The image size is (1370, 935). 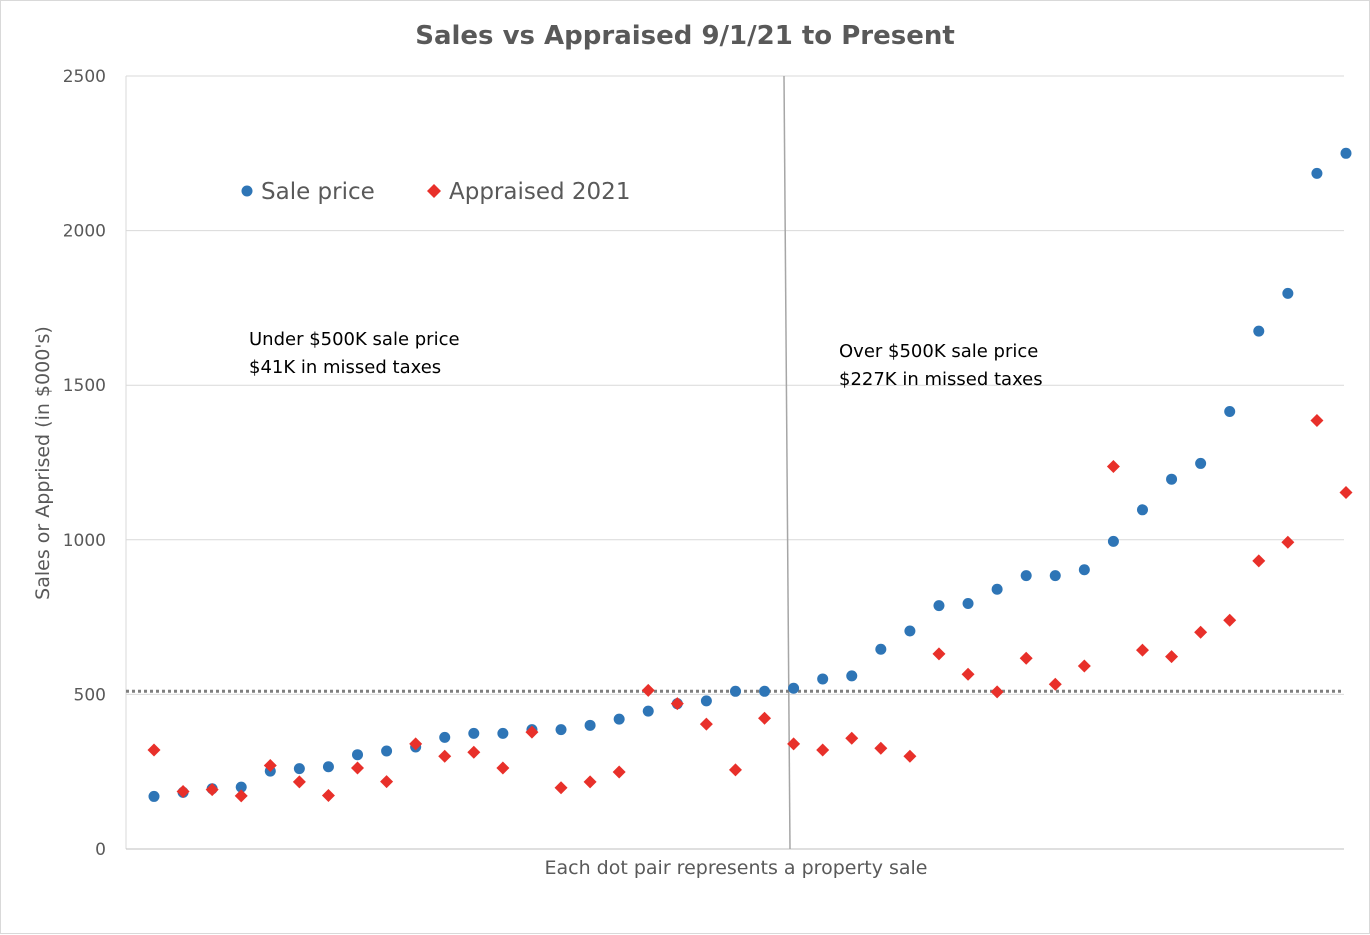 What do you see at coordinates (43, 463) in the screenshot?
I see `y-axis-label: Sales or Apprised (in $000's)` at bounding box center [43, 463].